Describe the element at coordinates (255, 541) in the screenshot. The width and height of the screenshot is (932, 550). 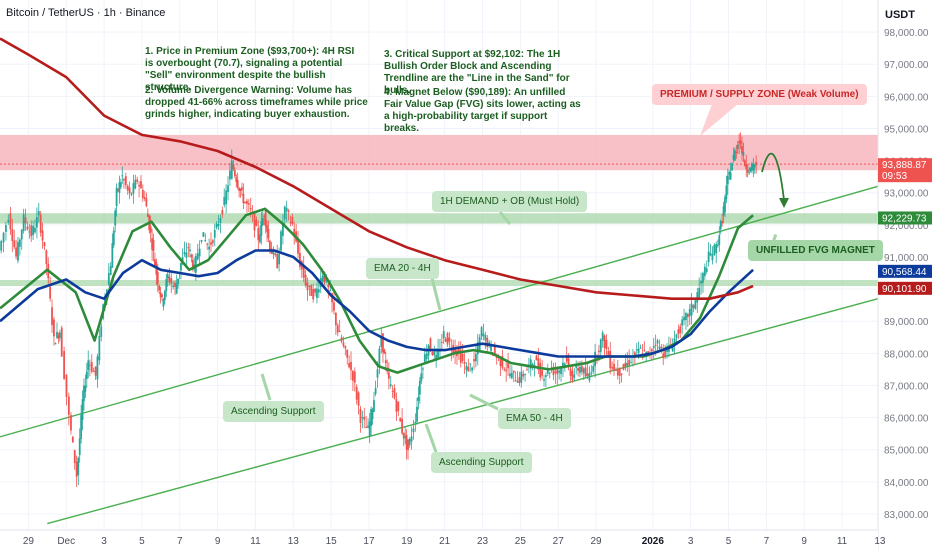
I see `time-tick-label: 11` at that location.